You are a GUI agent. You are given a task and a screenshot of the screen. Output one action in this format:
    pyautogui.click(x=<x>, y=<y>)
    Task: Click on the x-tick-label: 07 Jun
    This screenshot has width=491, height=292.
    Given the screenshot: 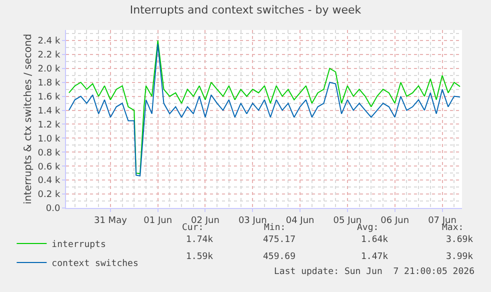 What is the action you would take?
    pyautogui.click(x=442, y=221)
    